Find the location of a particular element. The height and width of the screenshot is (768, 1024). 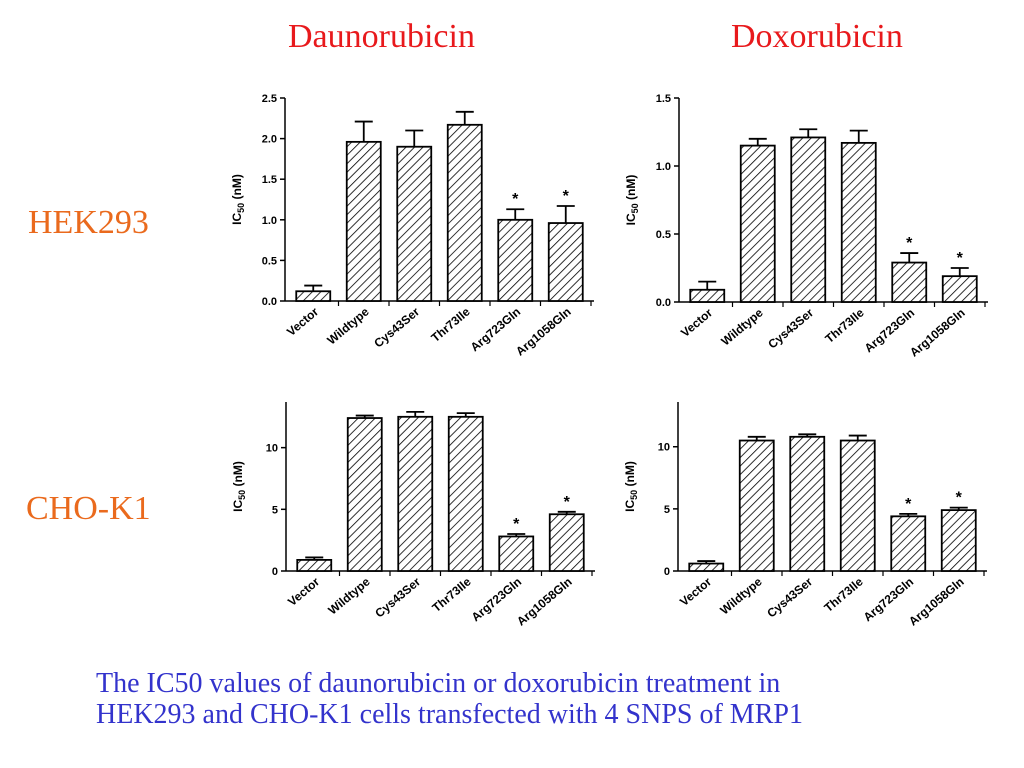

y-tick-label: 2.0 is located at coordinates (269, 140).